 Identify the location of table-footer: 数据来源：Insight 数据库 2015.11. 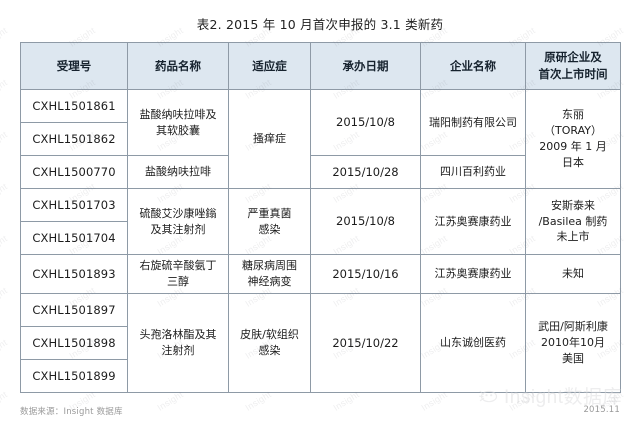
(320, 405).